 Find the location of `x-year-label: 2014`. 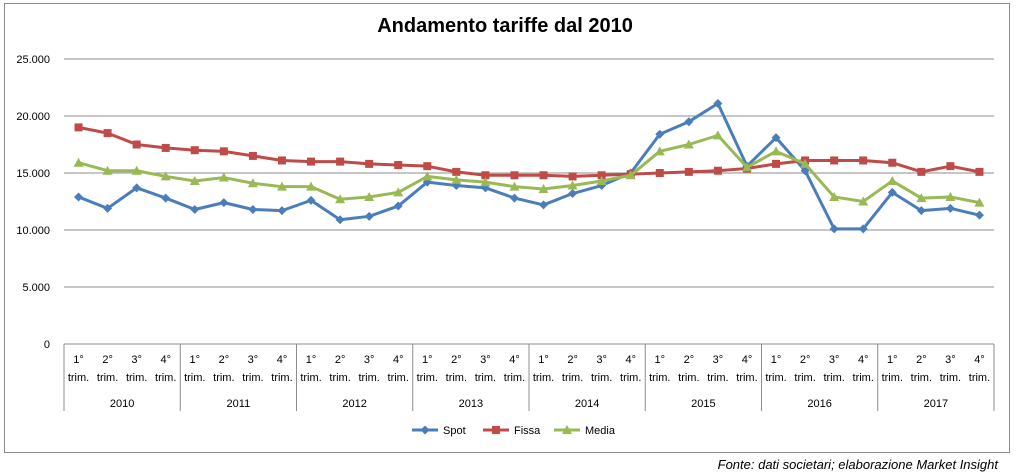

x-year-label: 2014 is located at coordinates (587, 404).